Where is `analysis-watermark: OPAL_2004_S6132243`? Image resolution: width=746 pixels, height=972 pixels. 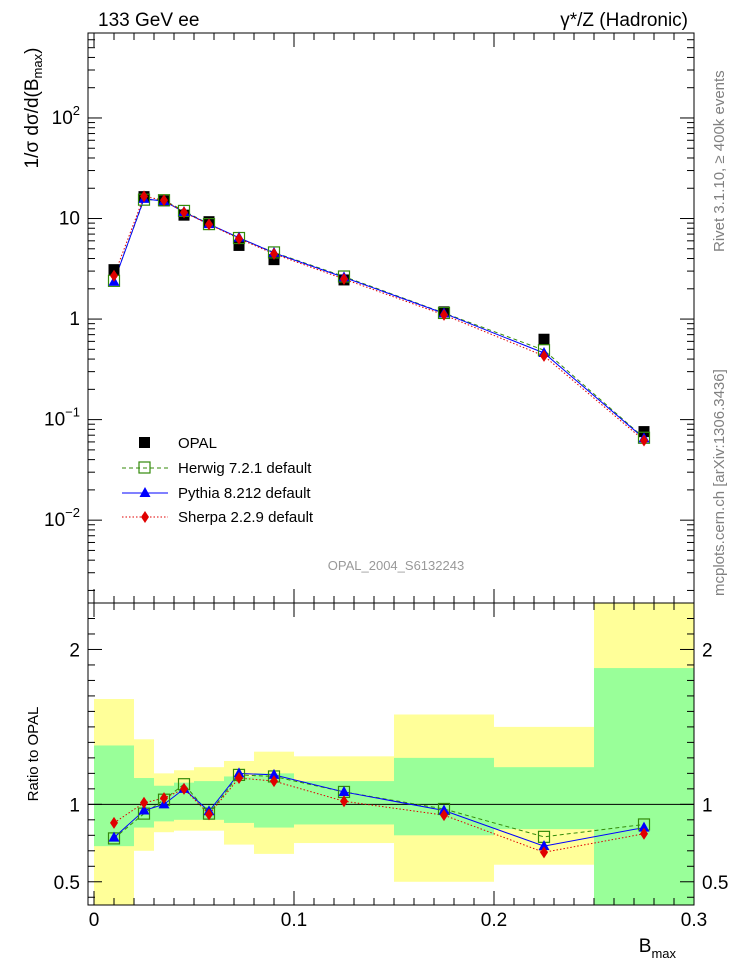 analysis-watermark: OPAL_2004_S6132243 is located at coordinates (396, 565).